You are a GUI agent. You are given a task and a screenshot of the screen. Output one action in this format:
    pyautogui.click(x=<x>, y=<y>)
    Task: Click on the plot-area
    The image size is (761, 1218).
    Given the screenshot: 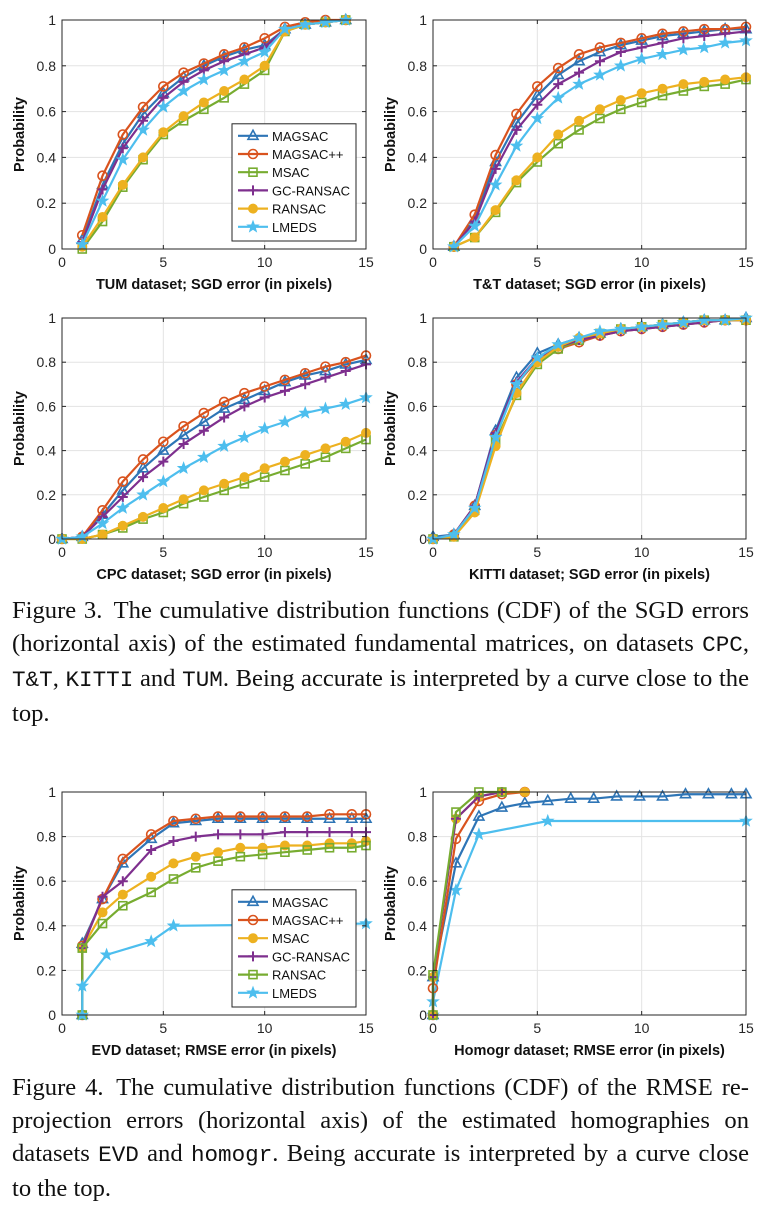 What is the action you would take?
    pyautogui.click(x=589, y=134)
    